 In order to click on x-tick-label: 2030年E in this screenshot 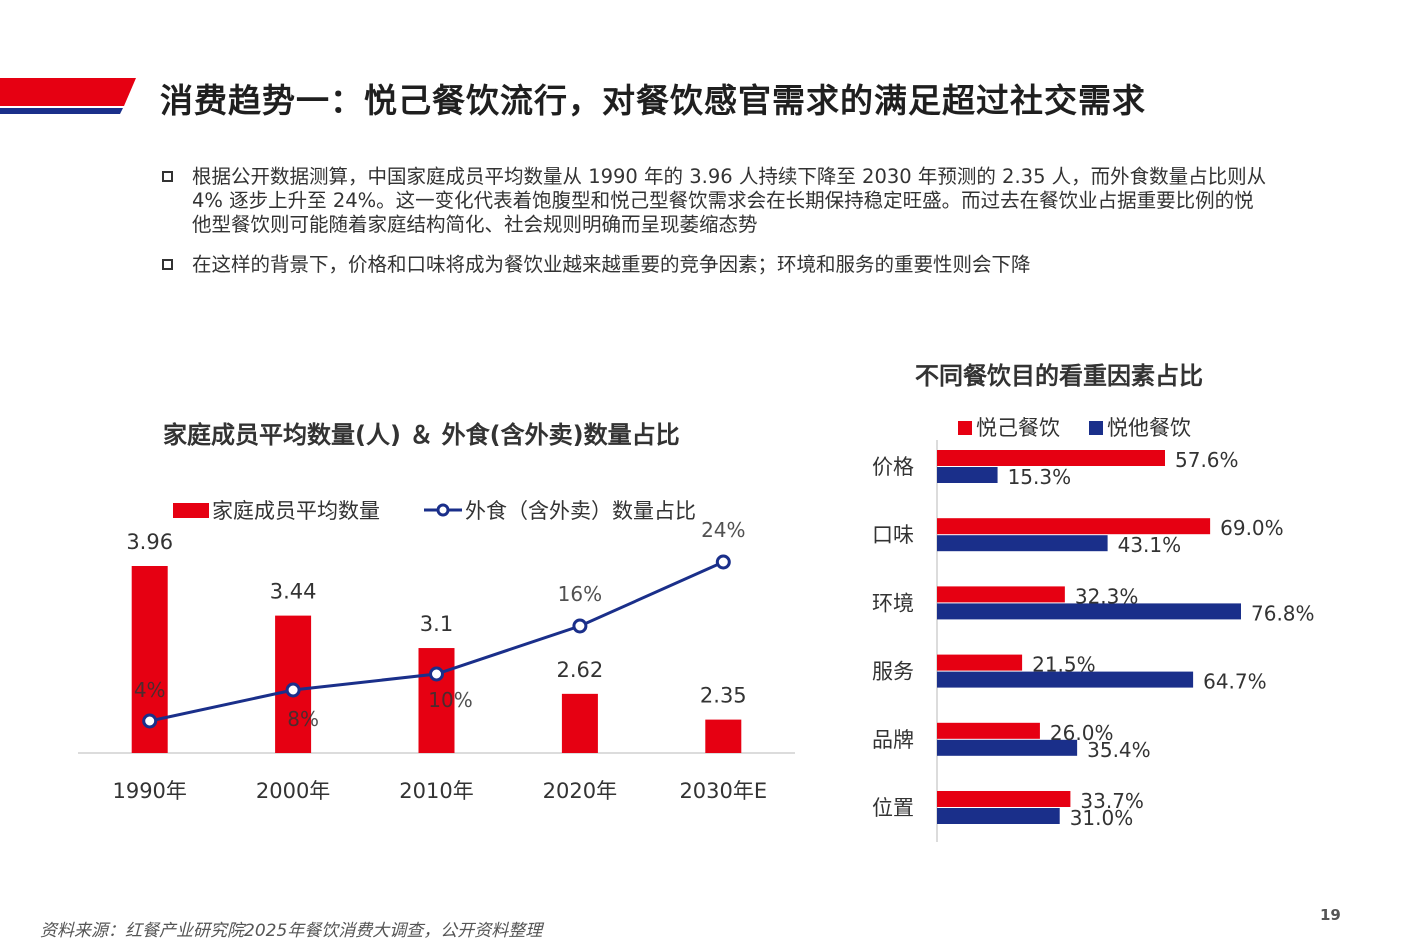, I will do `click(723, 791)`.